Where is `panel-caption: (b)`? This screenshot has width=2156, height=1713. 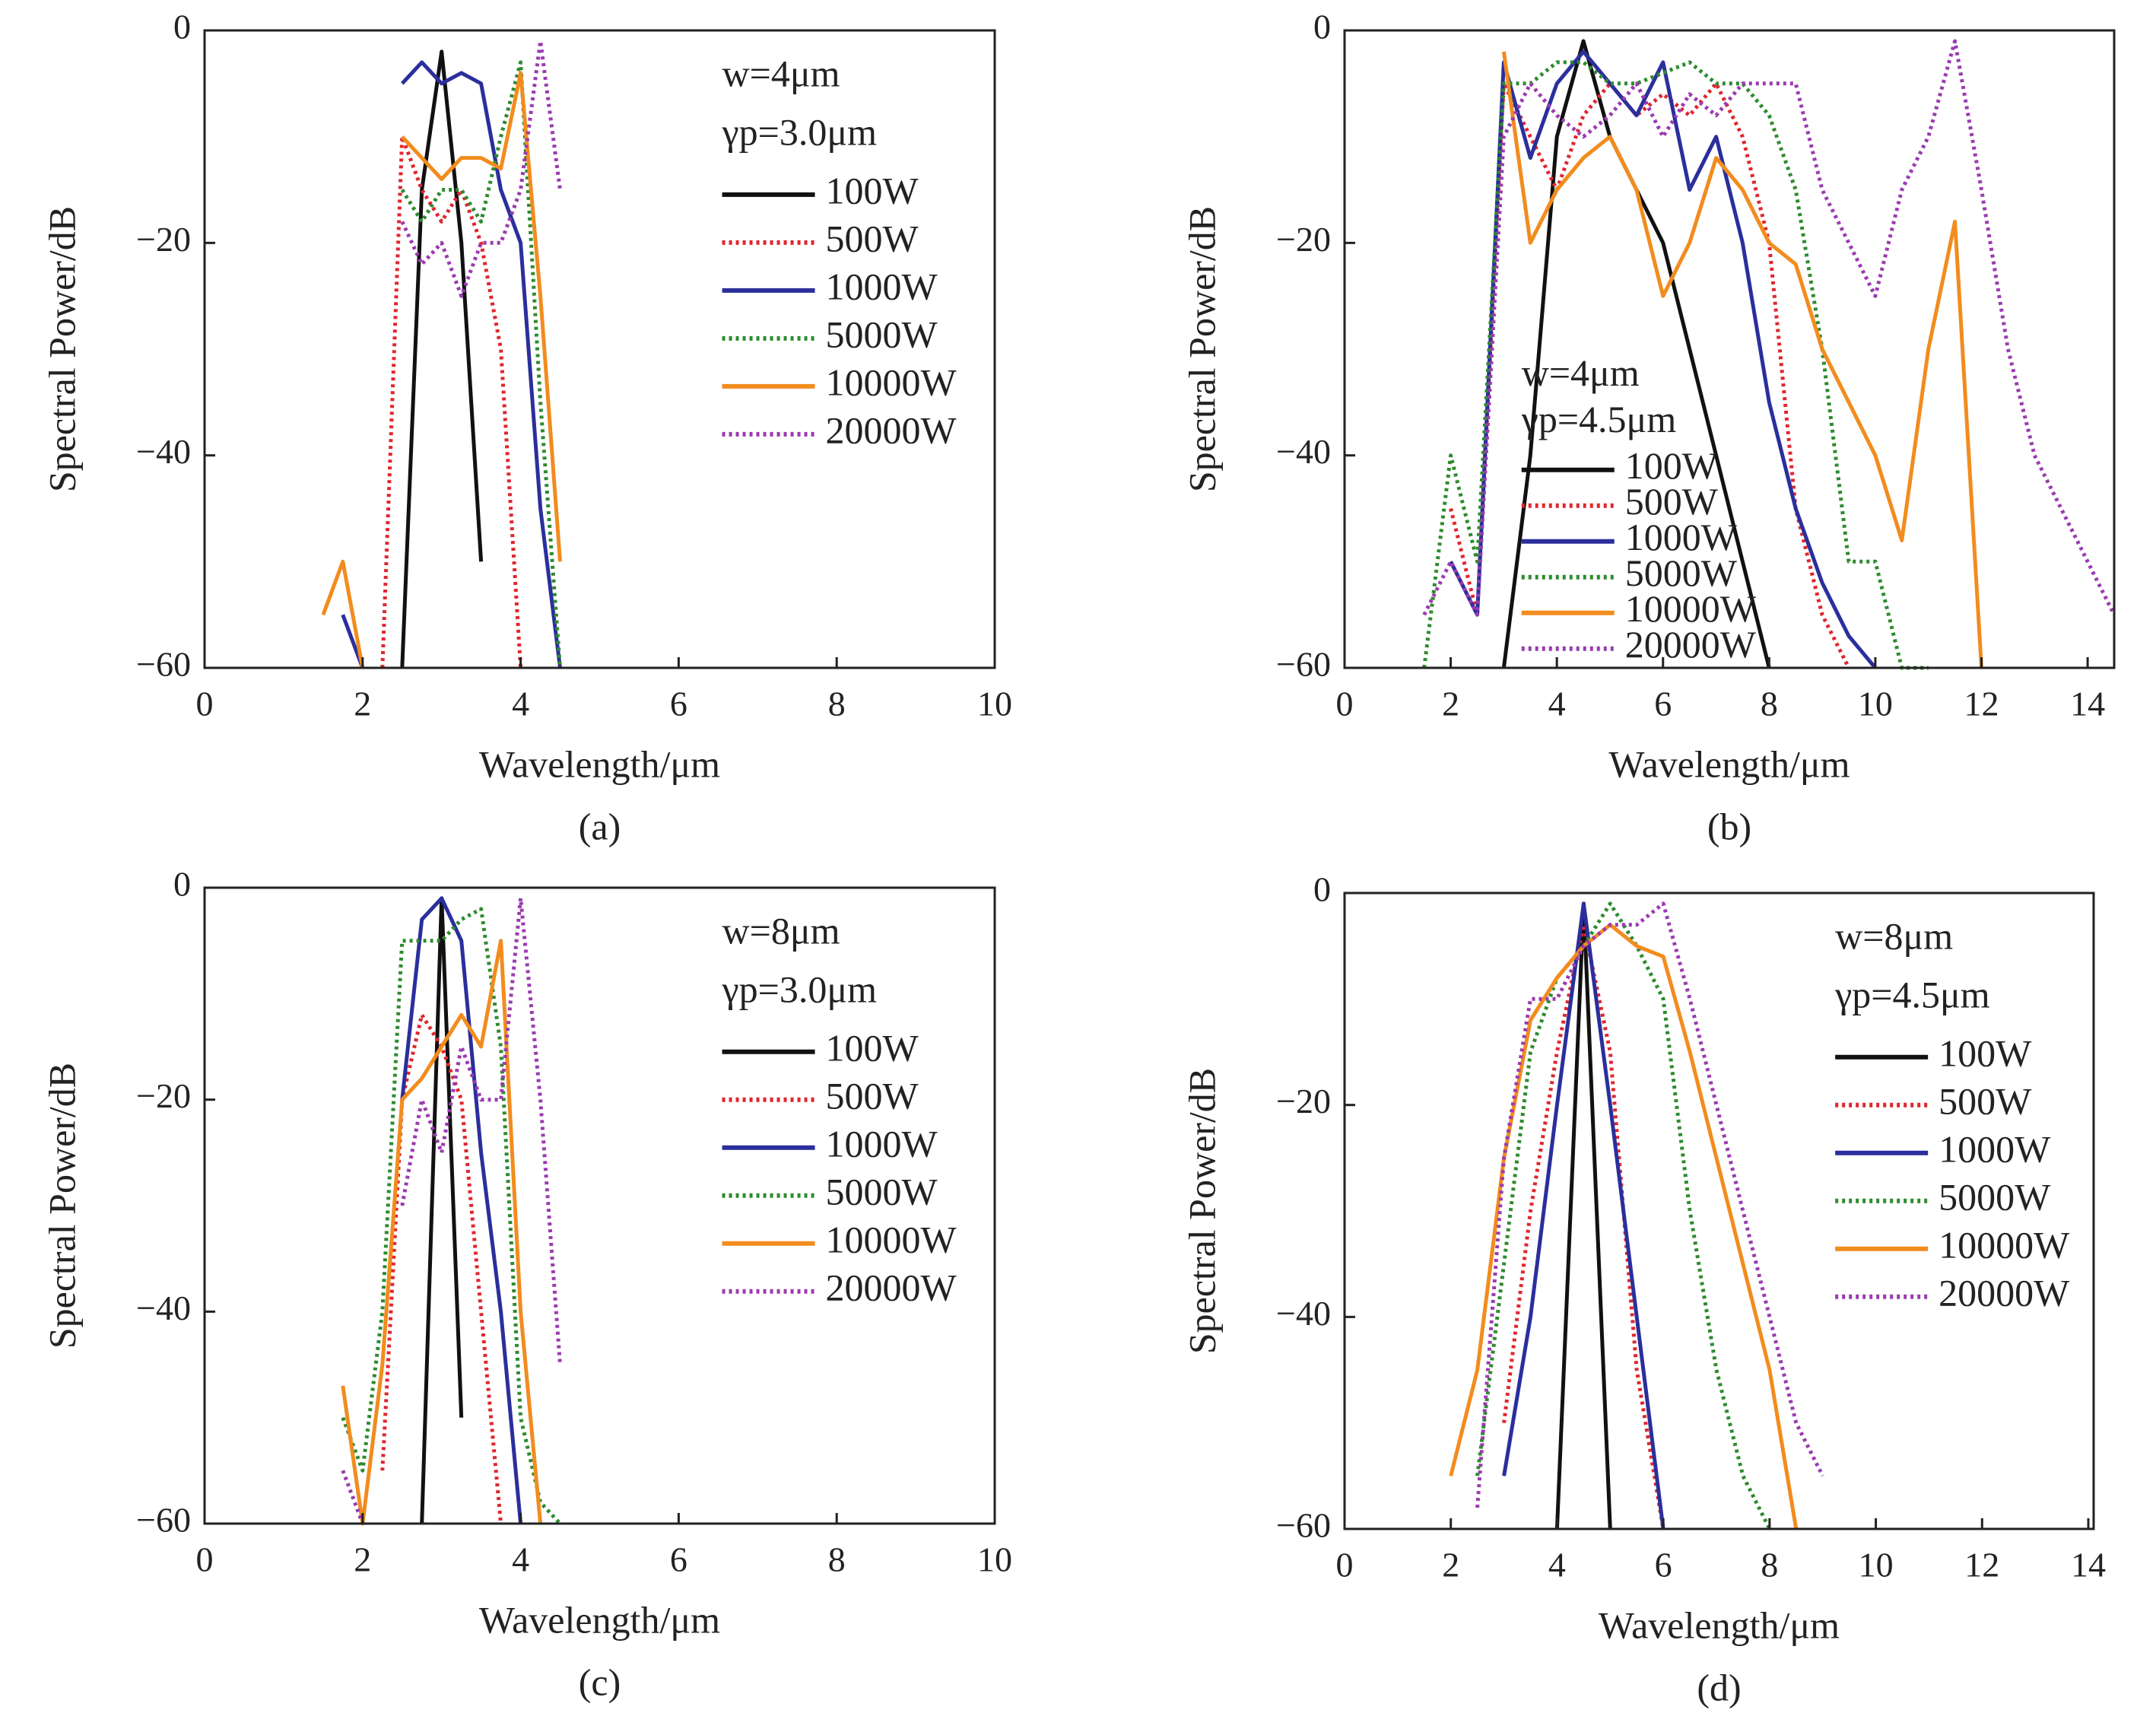 panel-caption: (b) is located at coordinates (1729, 826).